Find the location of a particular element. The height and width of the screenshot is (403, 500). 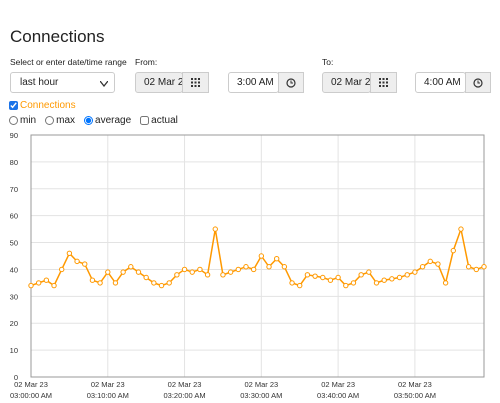

x-tick-label: 03:00:00 AM is located at coordinates (31, 395).